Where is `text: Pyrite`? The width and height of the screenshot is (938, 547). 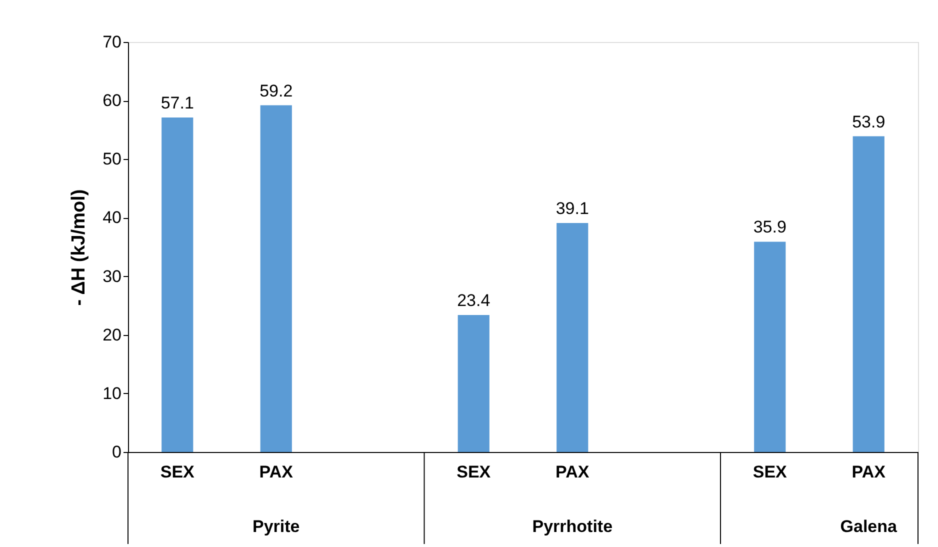 text: Pyrite is located at coordinates (276, 526).